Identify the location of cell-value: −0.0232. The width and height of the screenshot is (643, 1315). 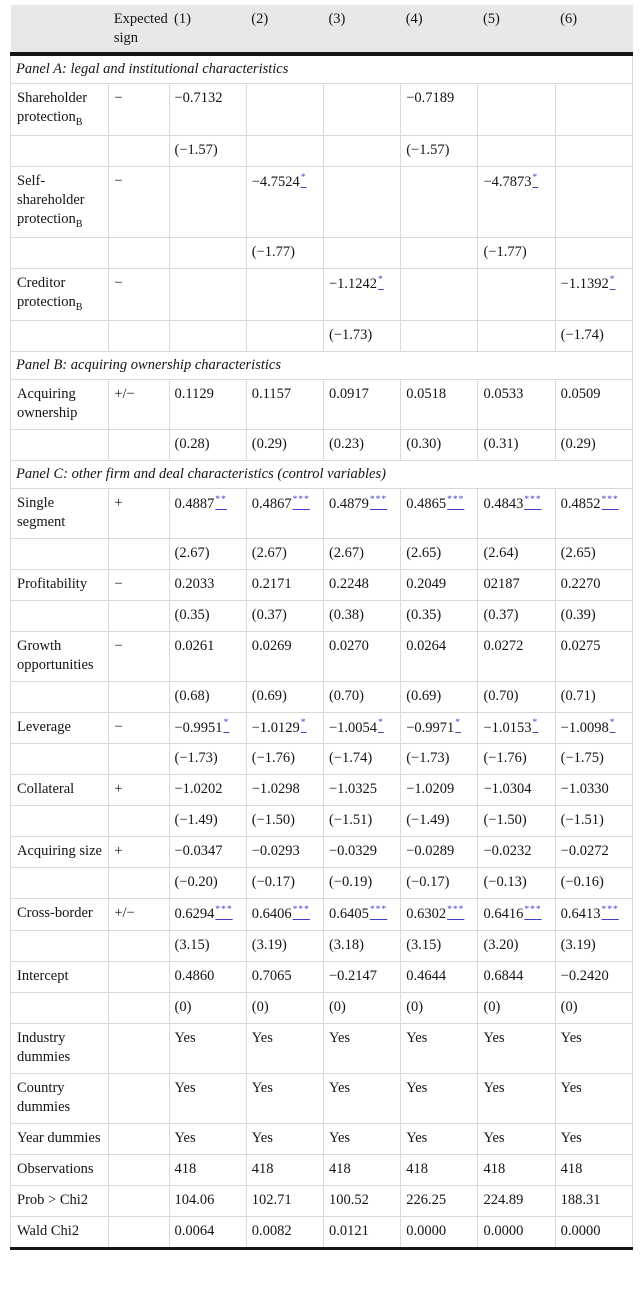
(507, 851).